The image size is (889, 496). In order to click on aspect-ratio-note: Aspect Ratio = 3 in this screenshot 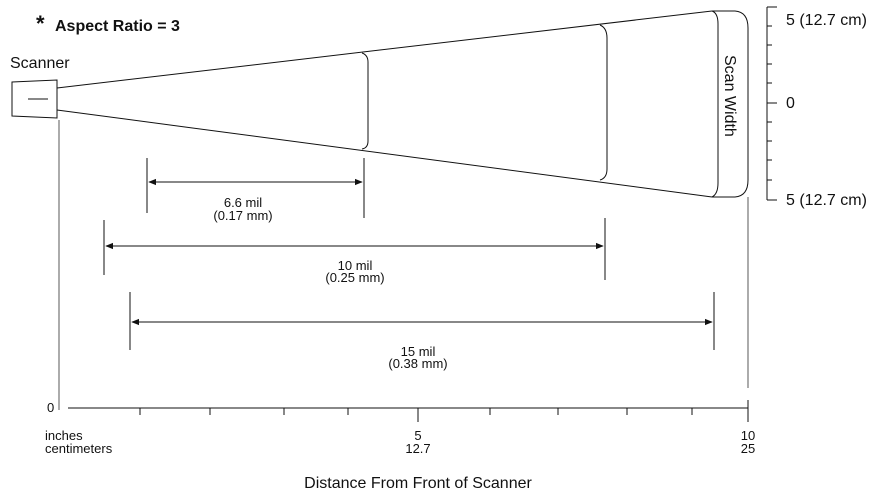, I will do `click(117, 26)`.